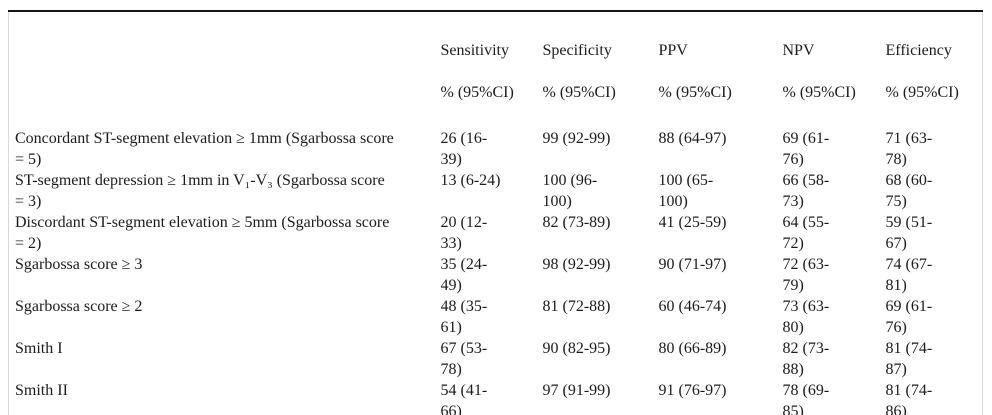  Describe the element at coordinates (798, 50) in the screenshot. I see `column-label: NPV` at that location.